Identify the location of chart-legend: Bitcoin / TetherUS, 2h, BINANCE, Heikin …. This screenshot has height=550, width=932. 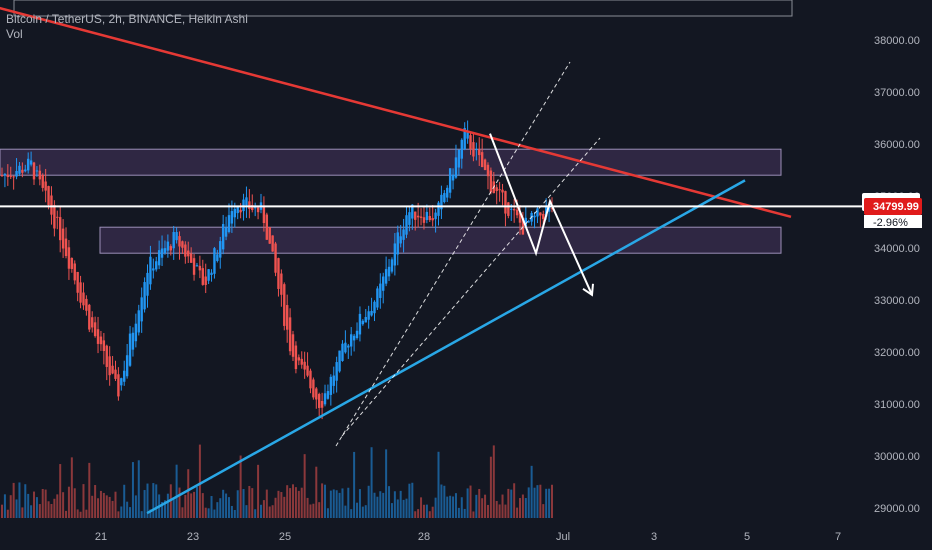
(127, 27).